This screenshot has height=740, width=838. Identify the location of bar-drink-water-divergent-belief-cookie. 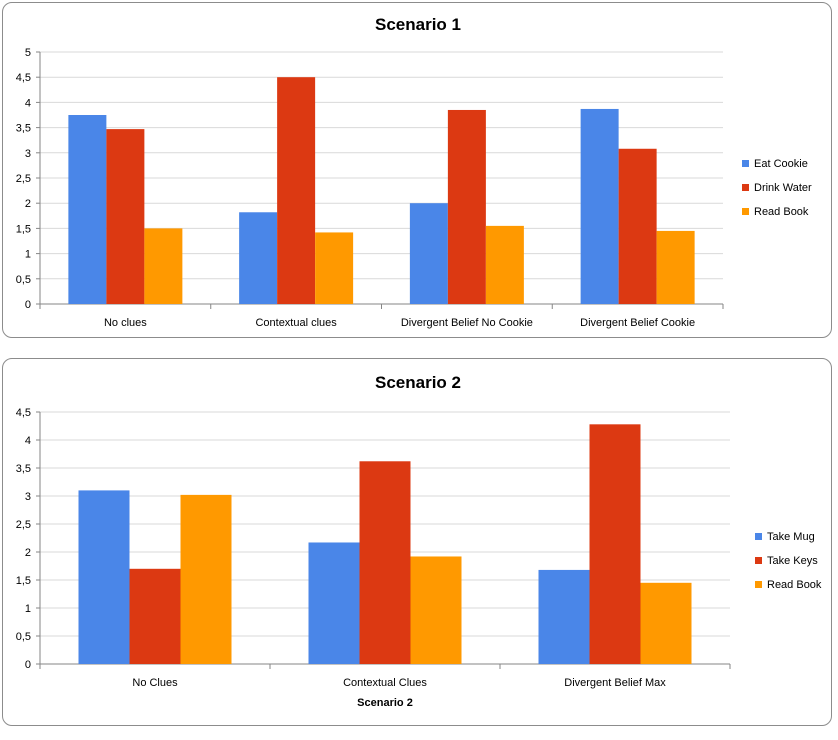
(637, 226).